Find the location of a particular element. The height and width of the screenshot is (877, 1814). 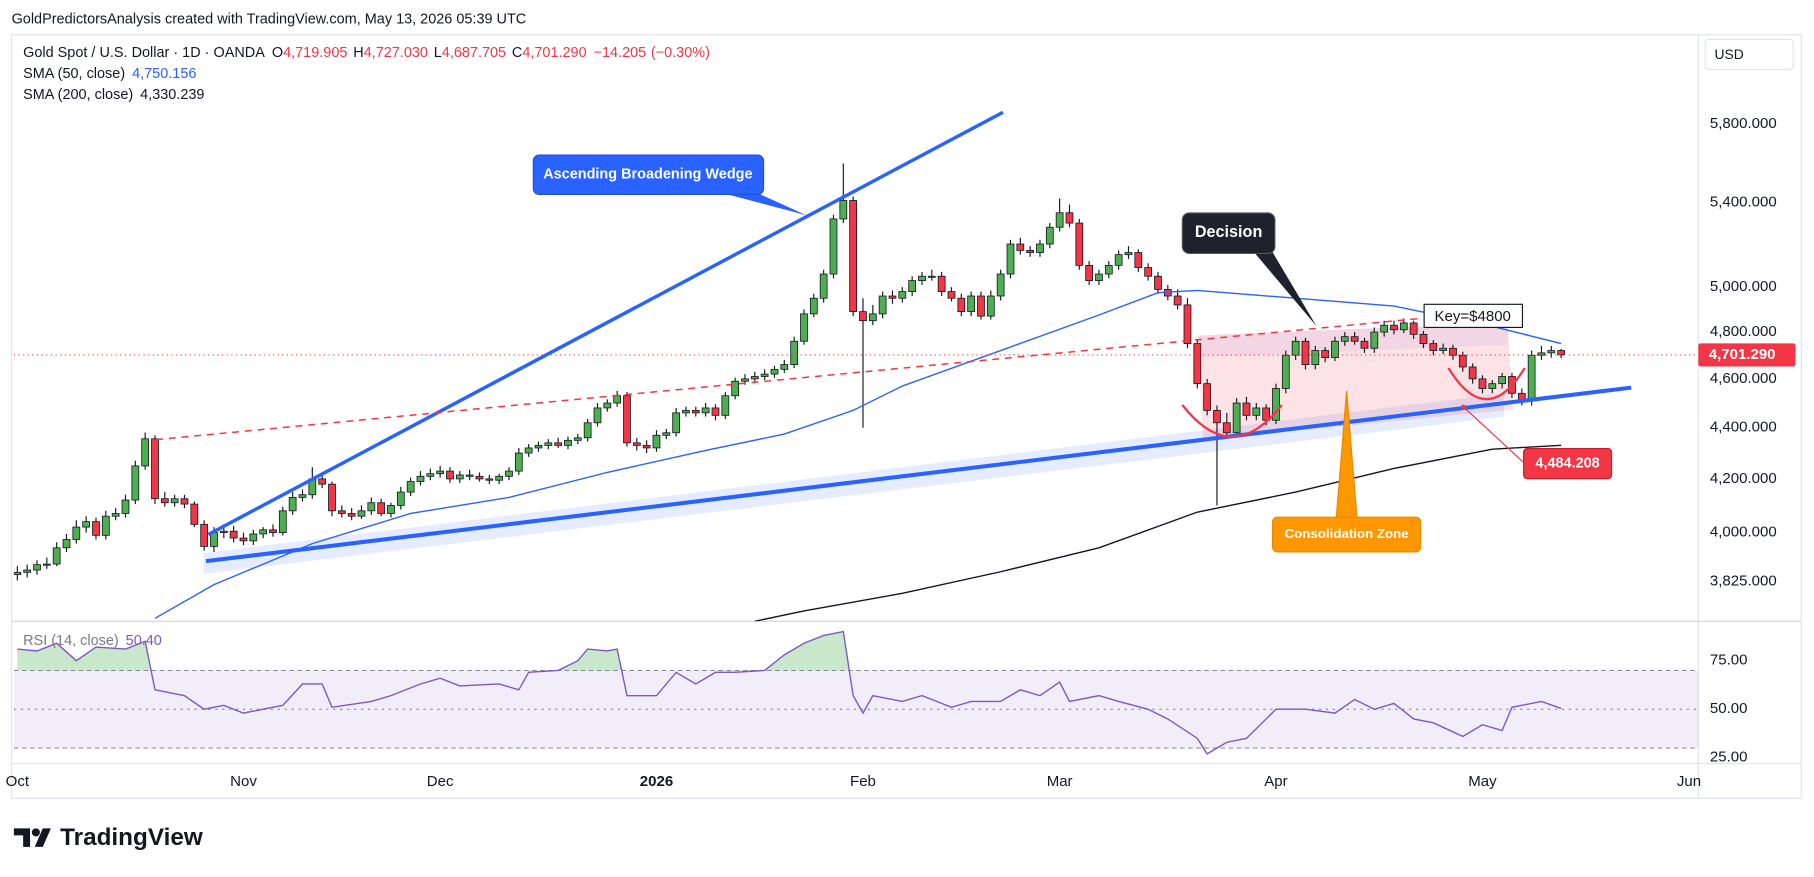

rsi-tick-label: 50.00 is located at coordinates (1729, 708).